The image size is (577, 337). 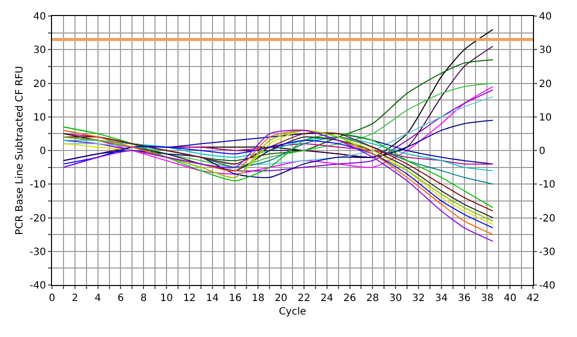 I want to click on x-tick-label: 14, so click(x=212, y=298).